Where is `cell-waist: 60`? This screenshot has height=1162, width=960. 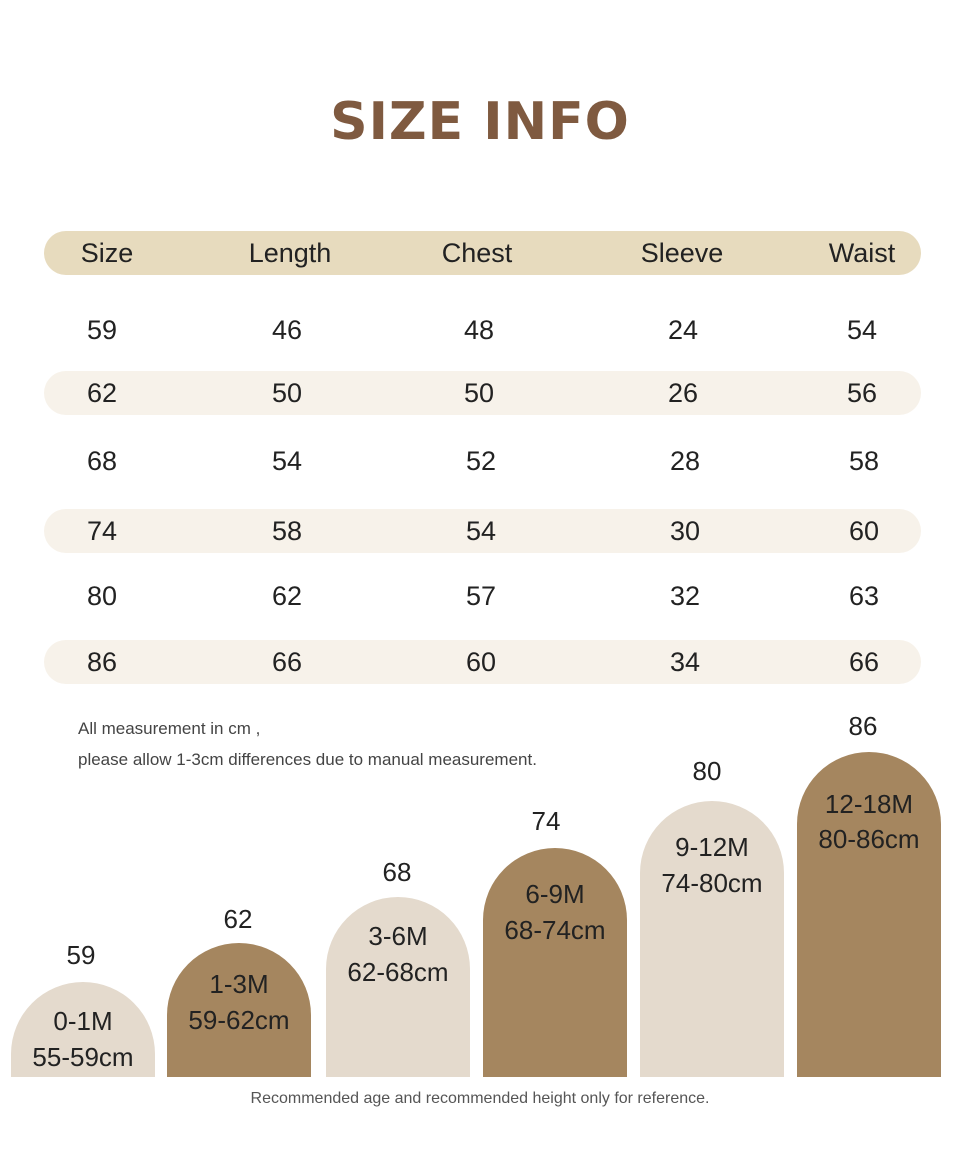
cell-waist: 60 is located at coordinates (864, 531).